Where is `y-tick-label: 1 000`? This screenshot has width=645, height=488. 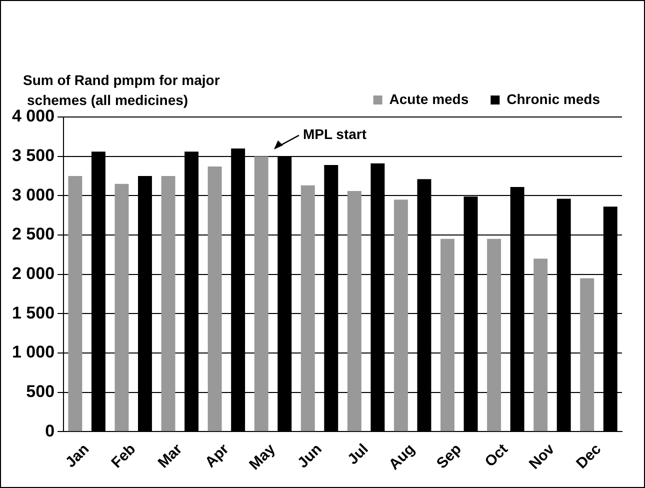
y-tick-label: 1 000 is located at coordinates (33, 352).